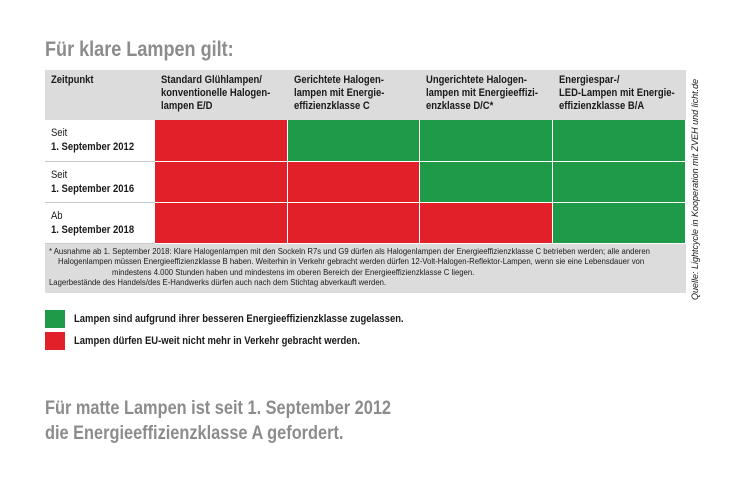 The image size is (740, 488). What do you see at coordinates (211, 80) in the screenshot?
I see `header-text: Standard Glühlampen/` at bounding box center [211, 80].